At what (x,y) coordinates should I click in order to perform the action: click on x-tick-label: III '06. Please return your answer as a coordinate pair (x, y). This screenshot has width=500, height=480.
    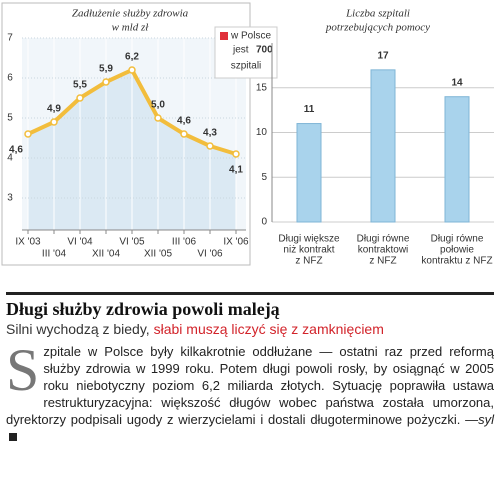
    Looking at the image, I should click on (184, 242).